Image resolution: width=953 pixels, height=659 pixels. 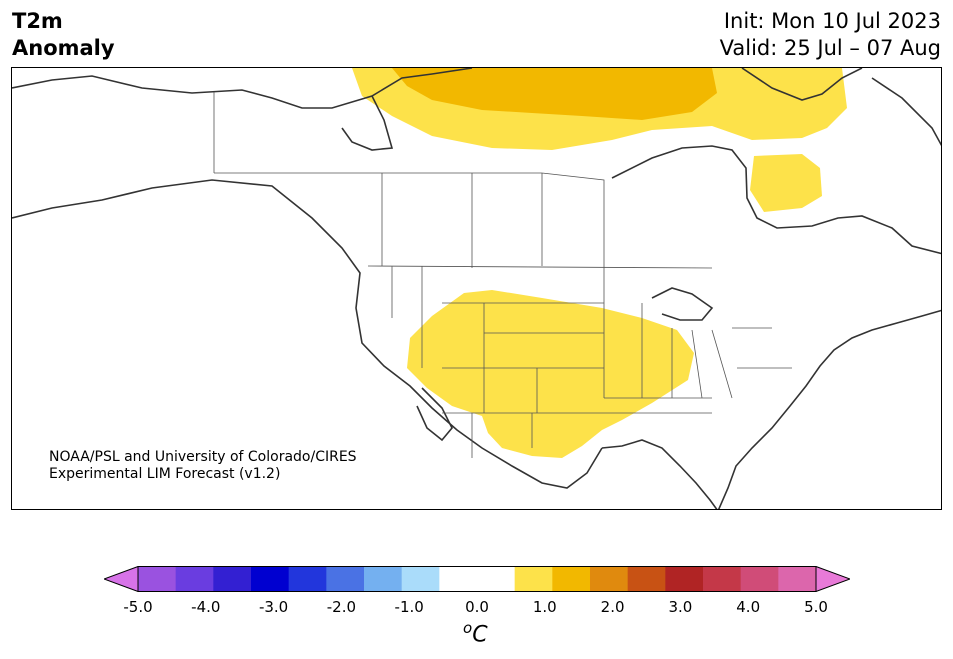 I want to click on colorbar-tick-label: -3.0, so click(x=273, y=607).